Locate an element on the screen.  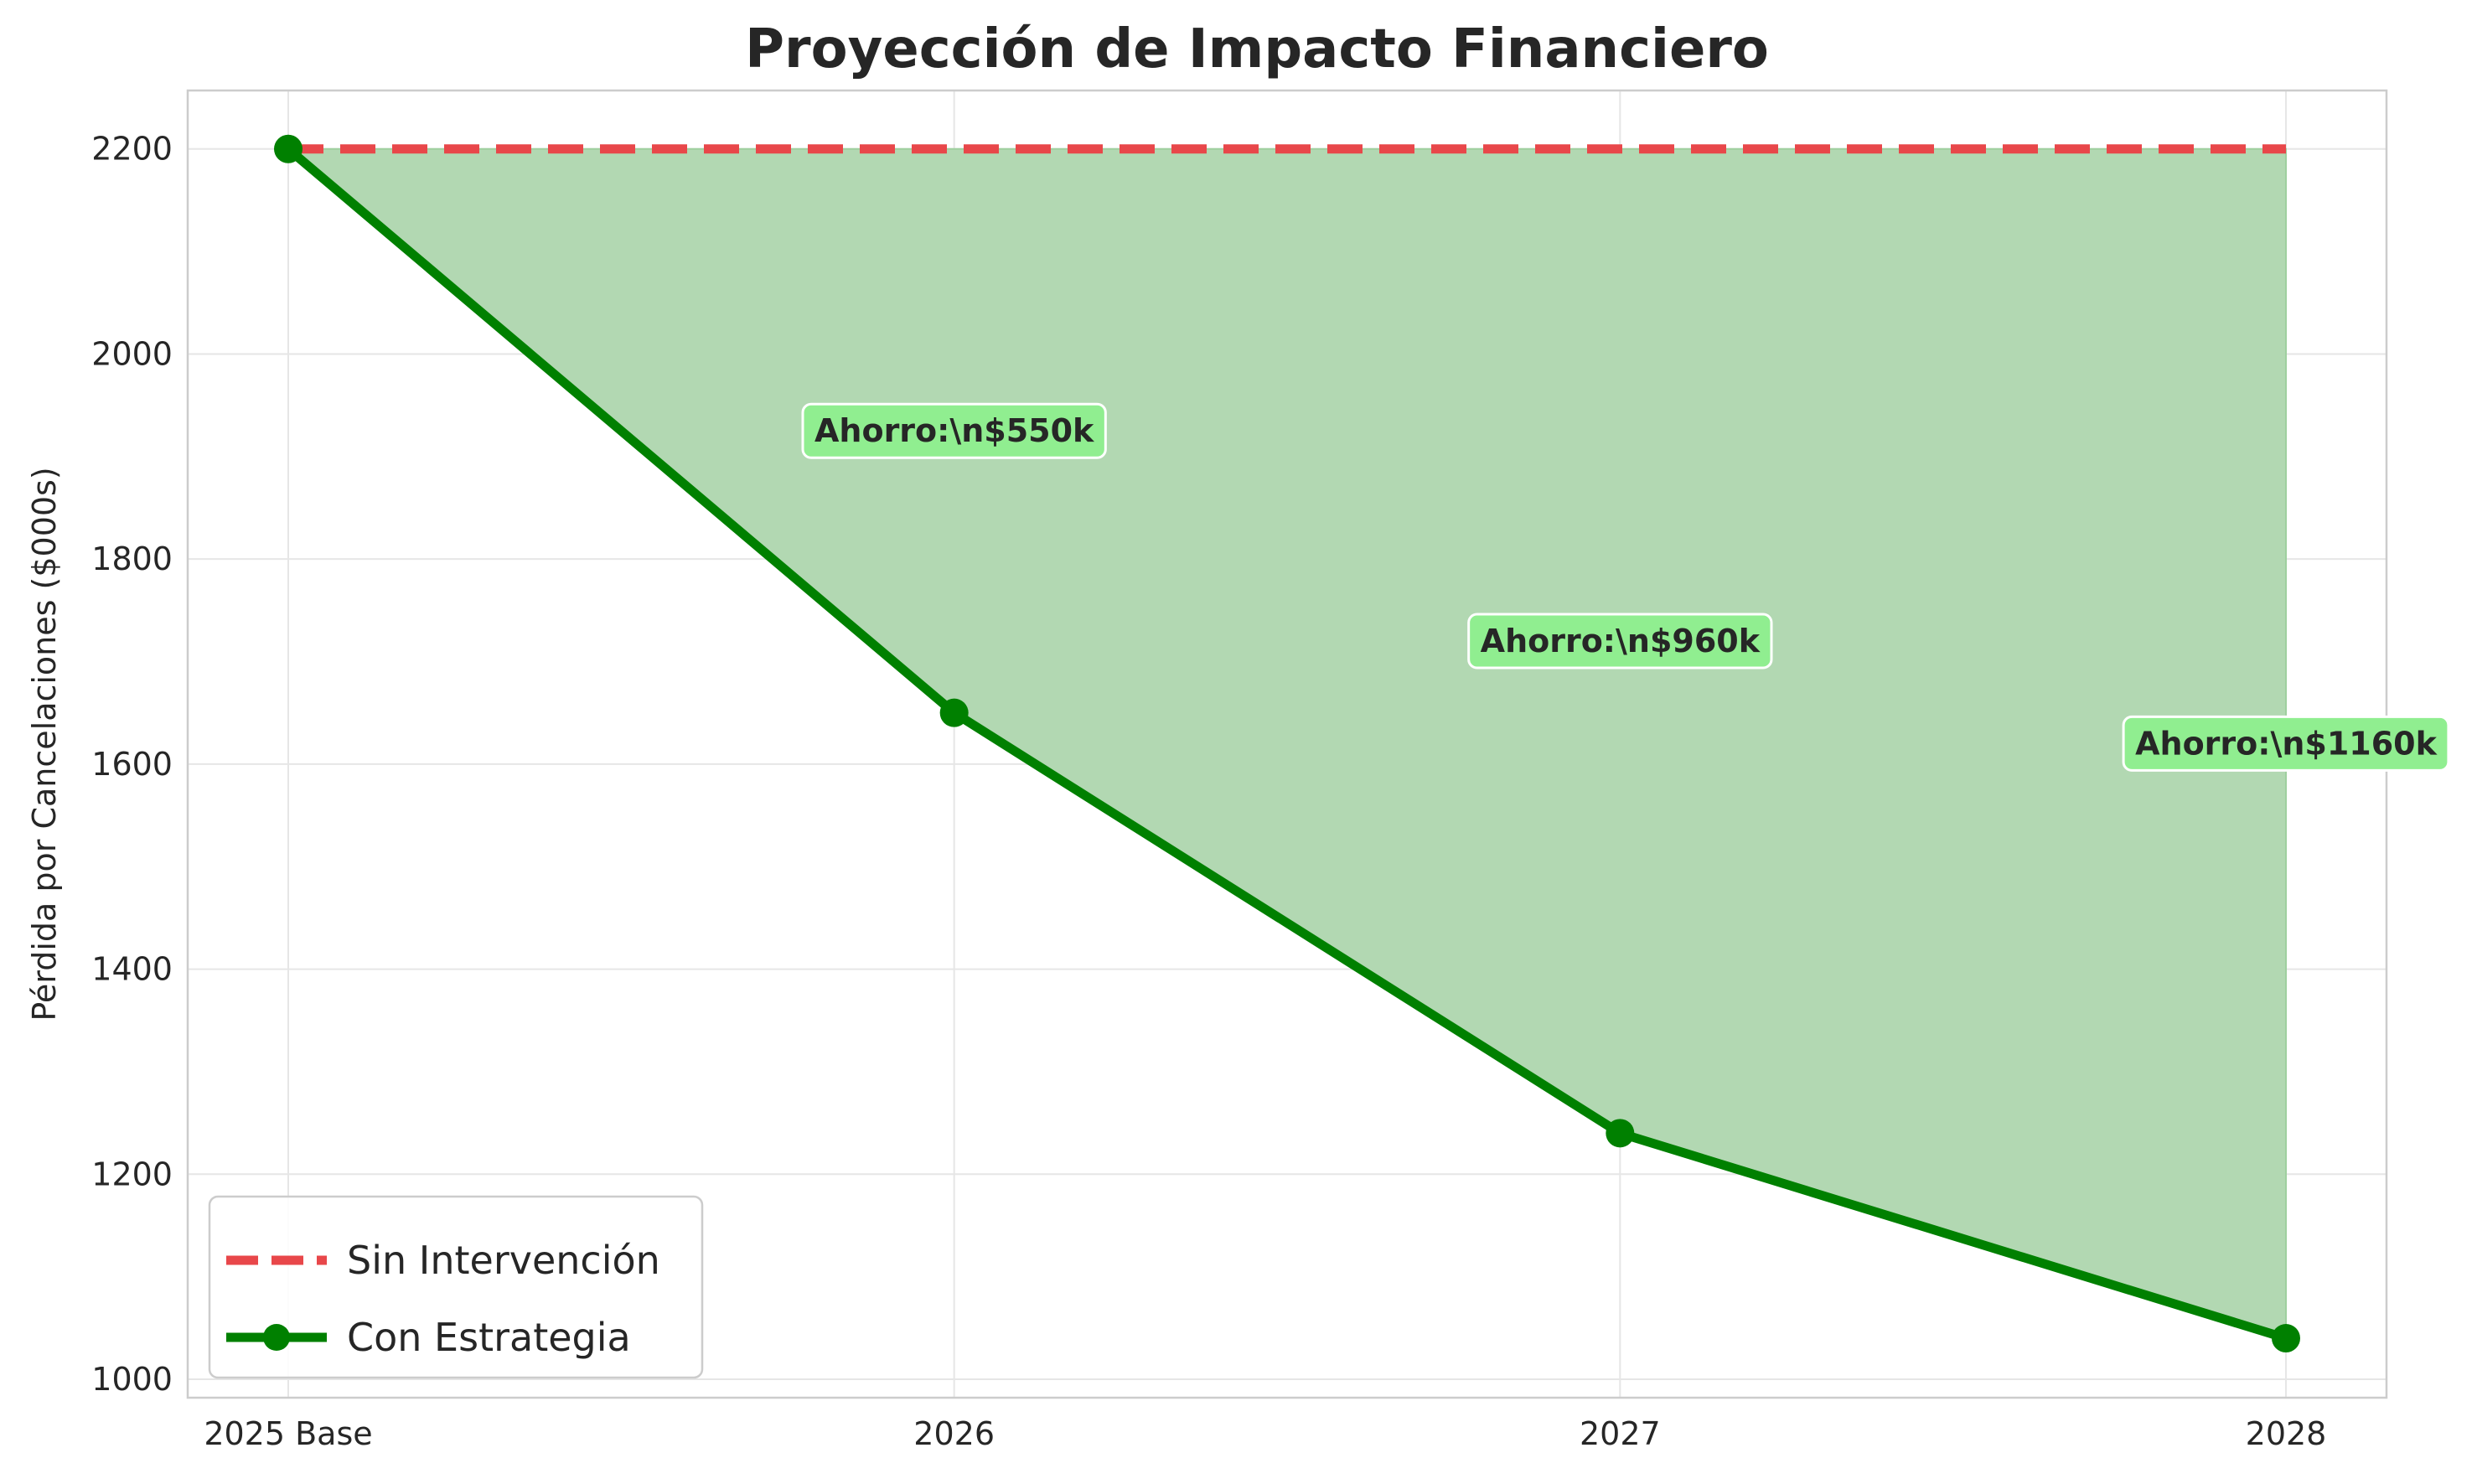
chart-title: Proyección de Impacto Financiero is located at coordinates (1257, 49).